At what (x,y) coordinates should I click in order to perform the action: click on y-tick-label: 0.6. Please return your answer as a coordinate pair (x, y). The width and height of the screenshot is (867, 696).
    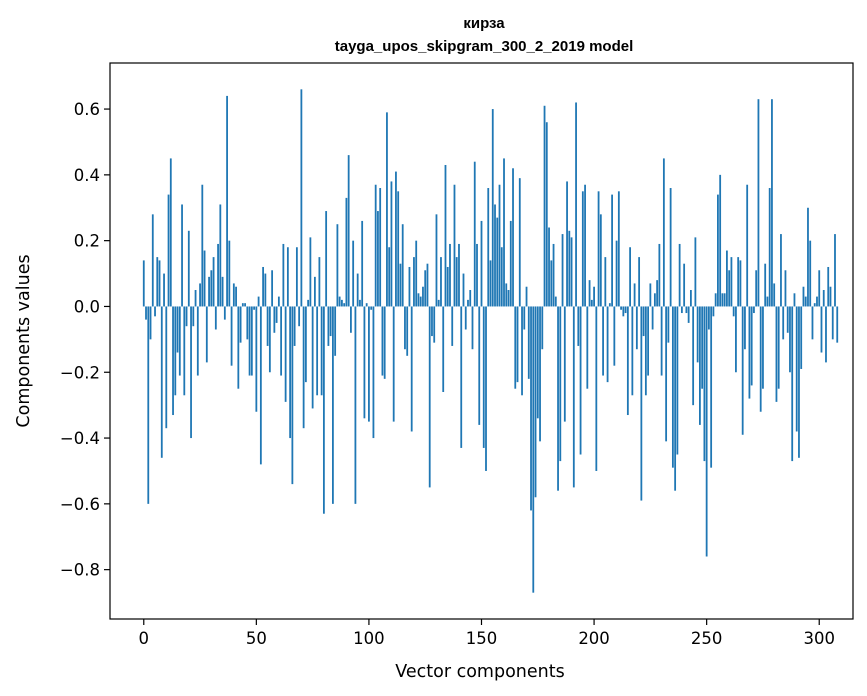
    Looking at the image, I should click on (87, 109).